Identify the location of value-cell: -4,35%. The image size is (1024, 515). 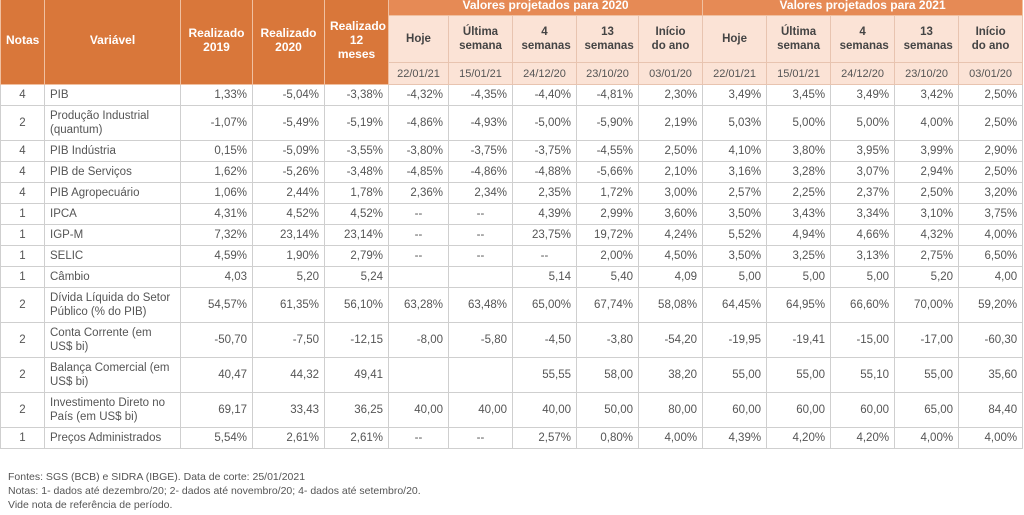
(480, 95).